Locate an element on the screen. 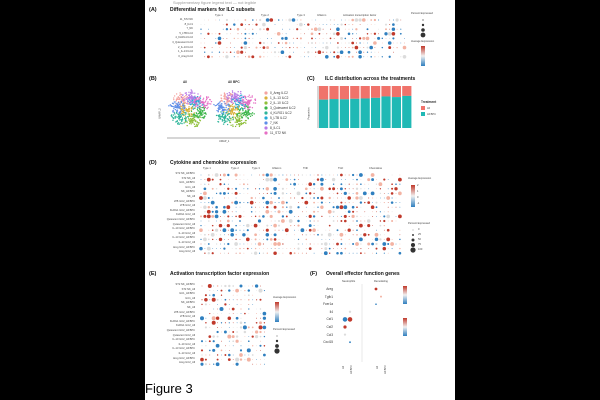 This screenshot has height=400, width=600. panel-c-bar-allbpc is located at coordinates (365, 113).